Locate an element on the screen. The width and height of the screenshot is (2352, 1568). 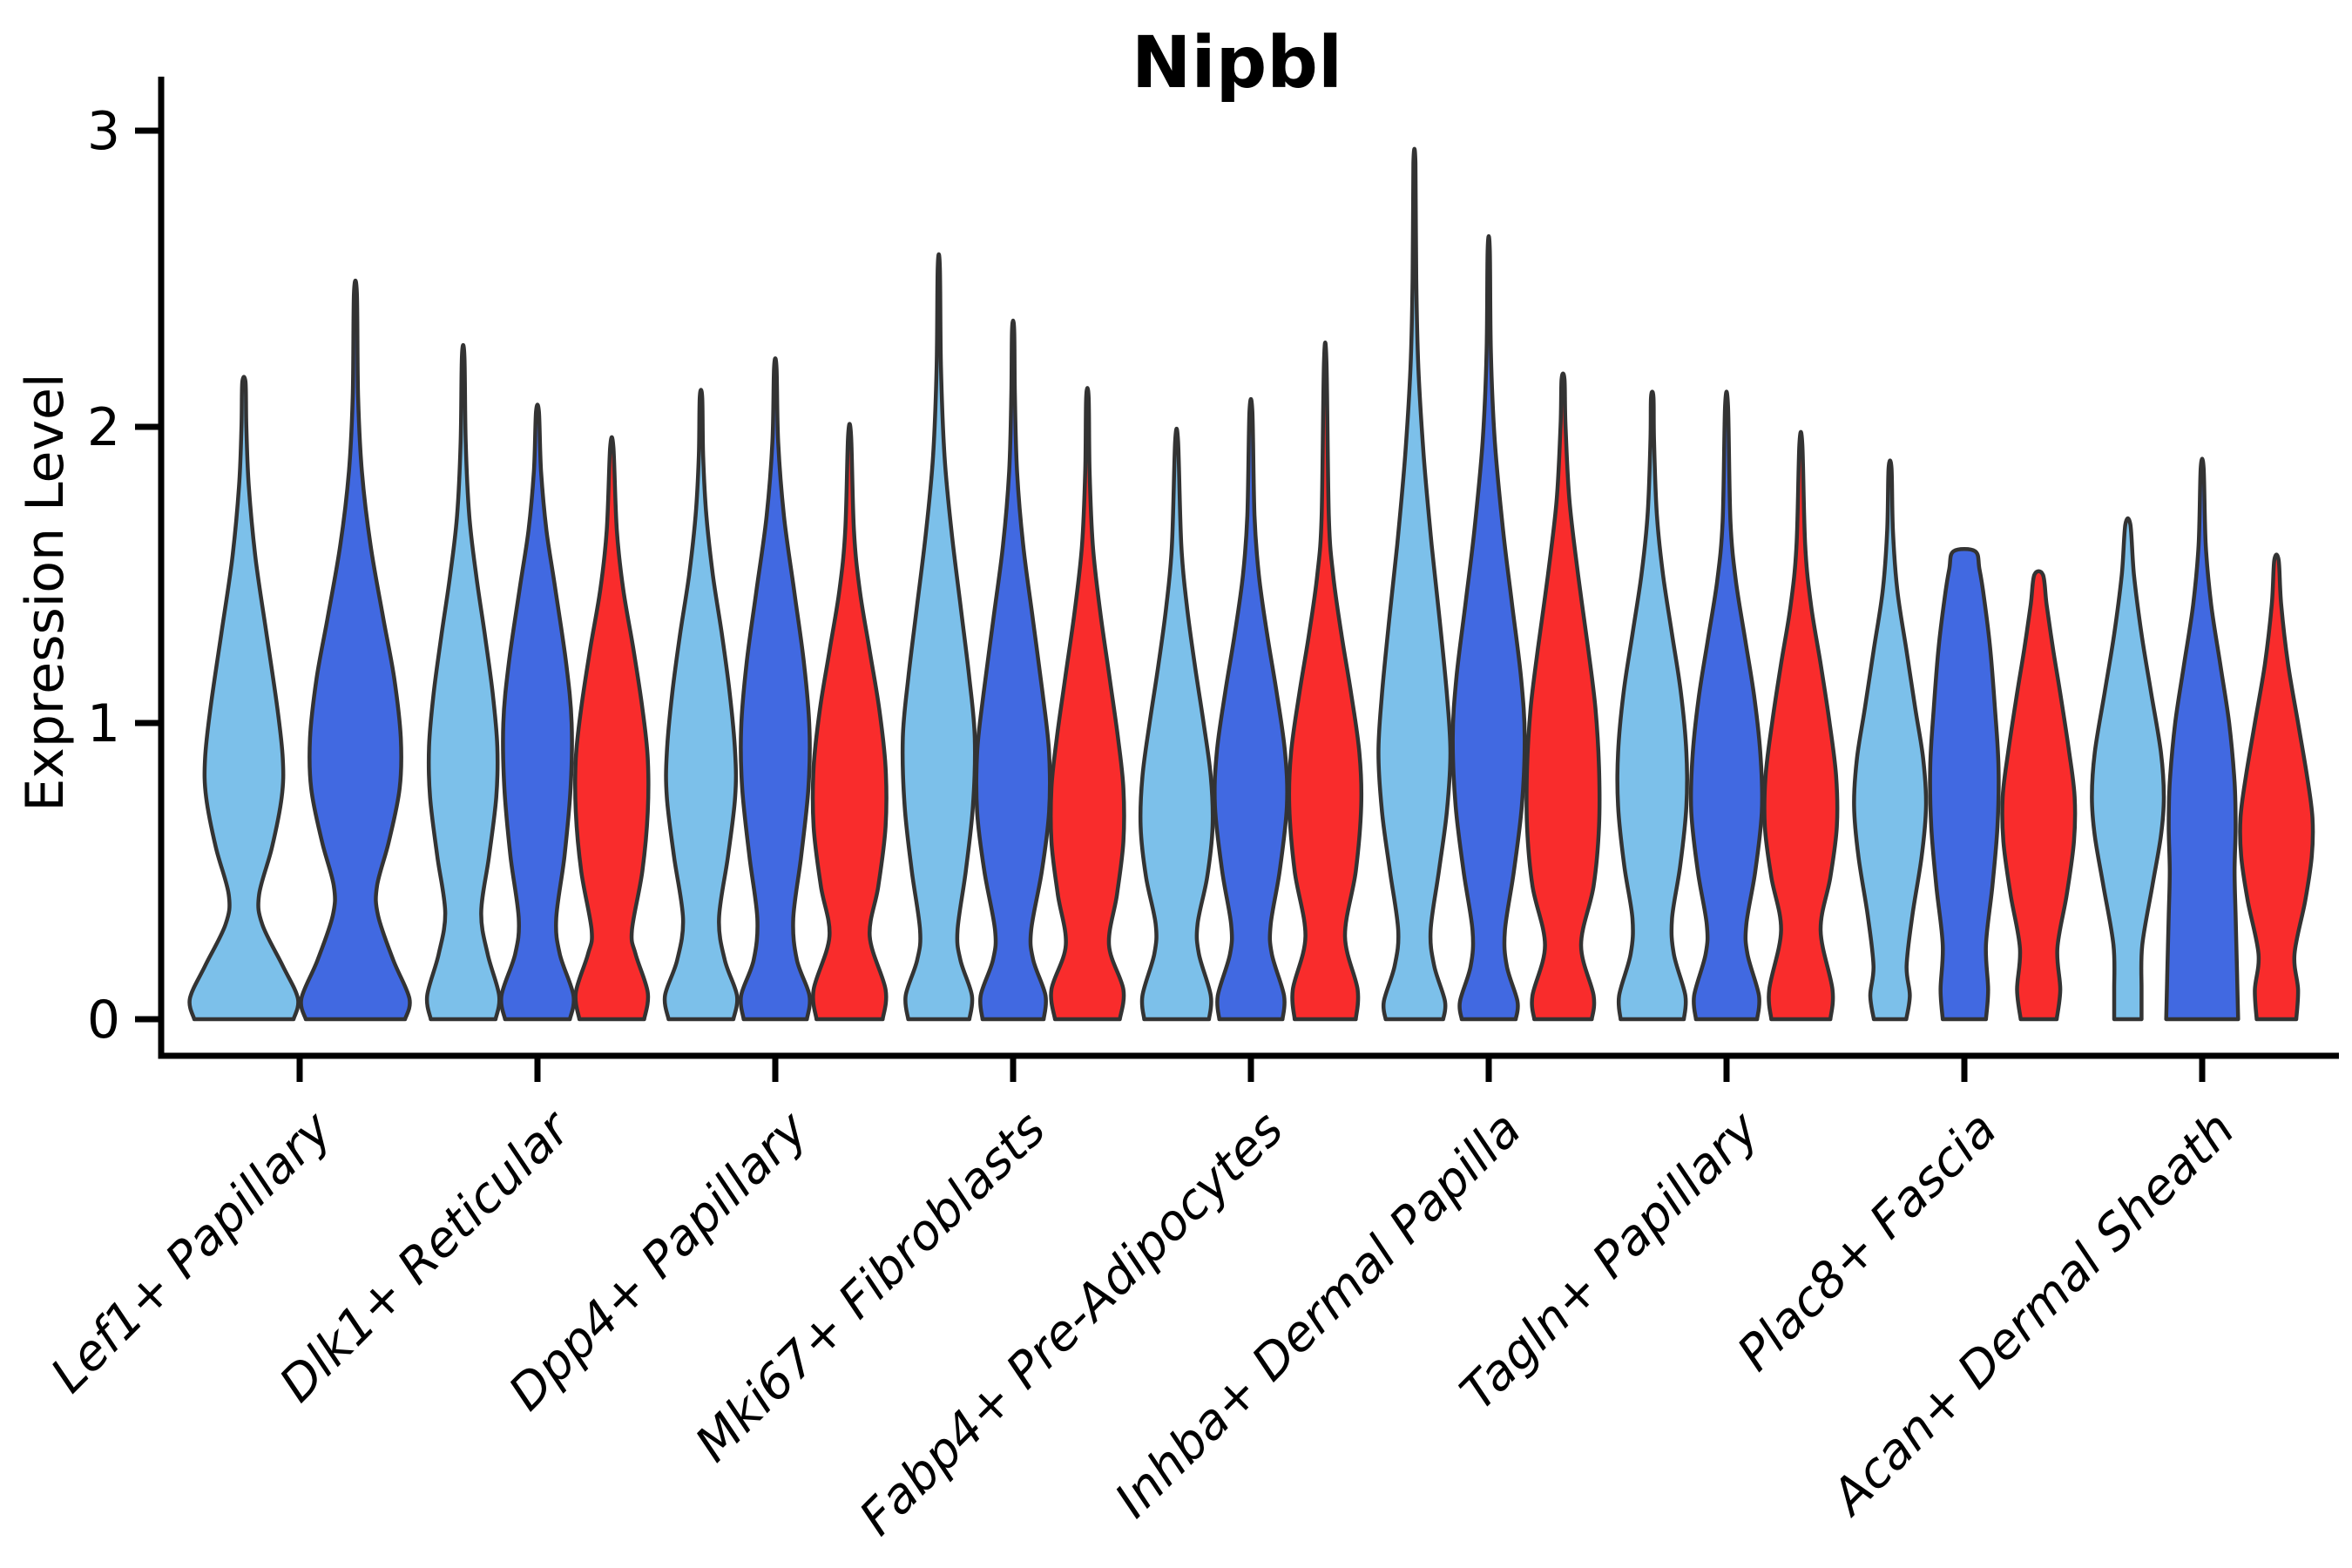
x-tick-label: Fabp4+ Pre-Adipocytes is located at coordinates (1071, 1323).